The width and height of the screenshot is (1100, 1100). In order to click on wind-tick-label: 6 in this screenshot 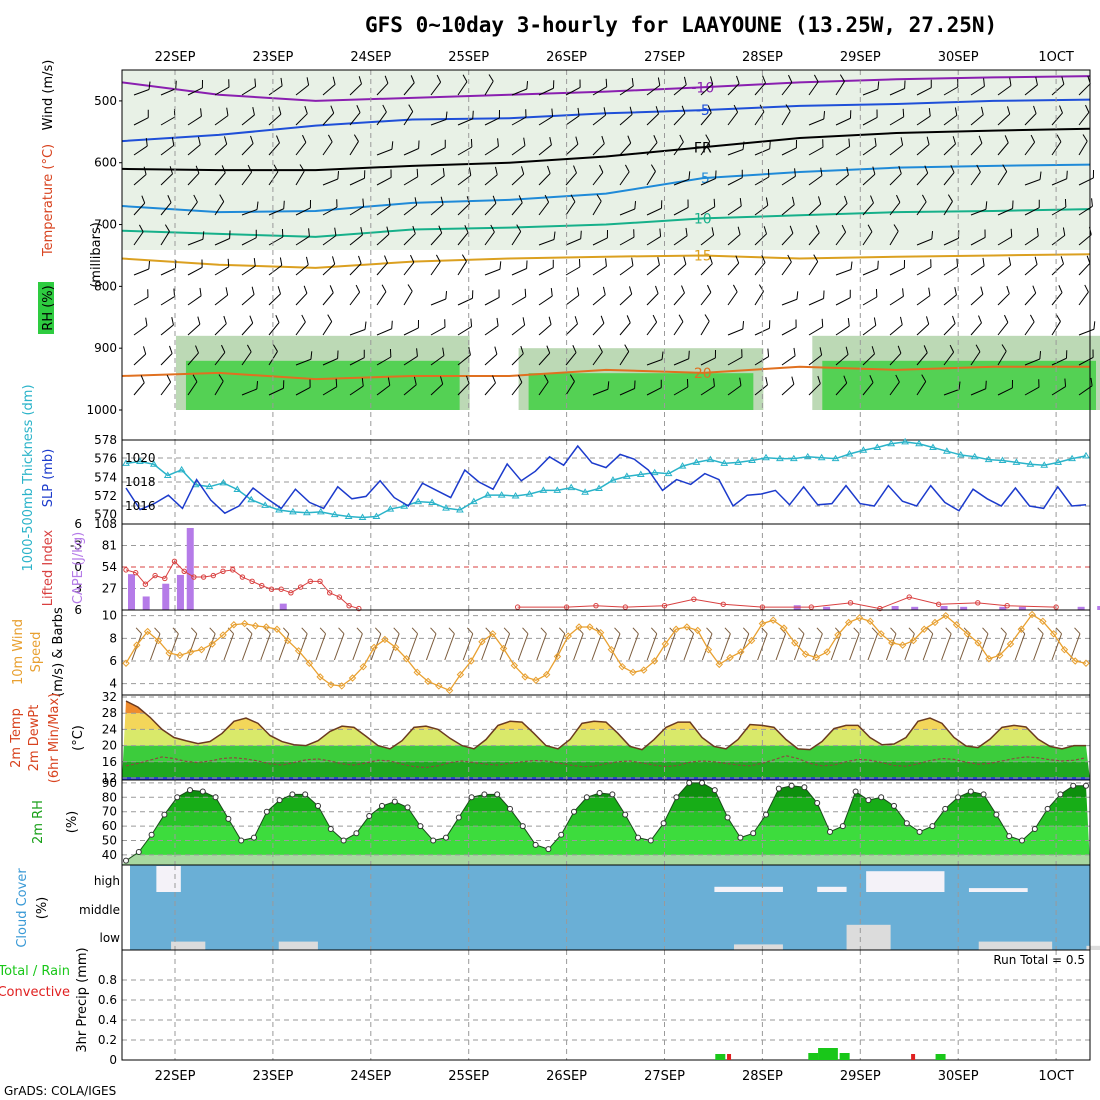, I will do `click(113, 661)`.